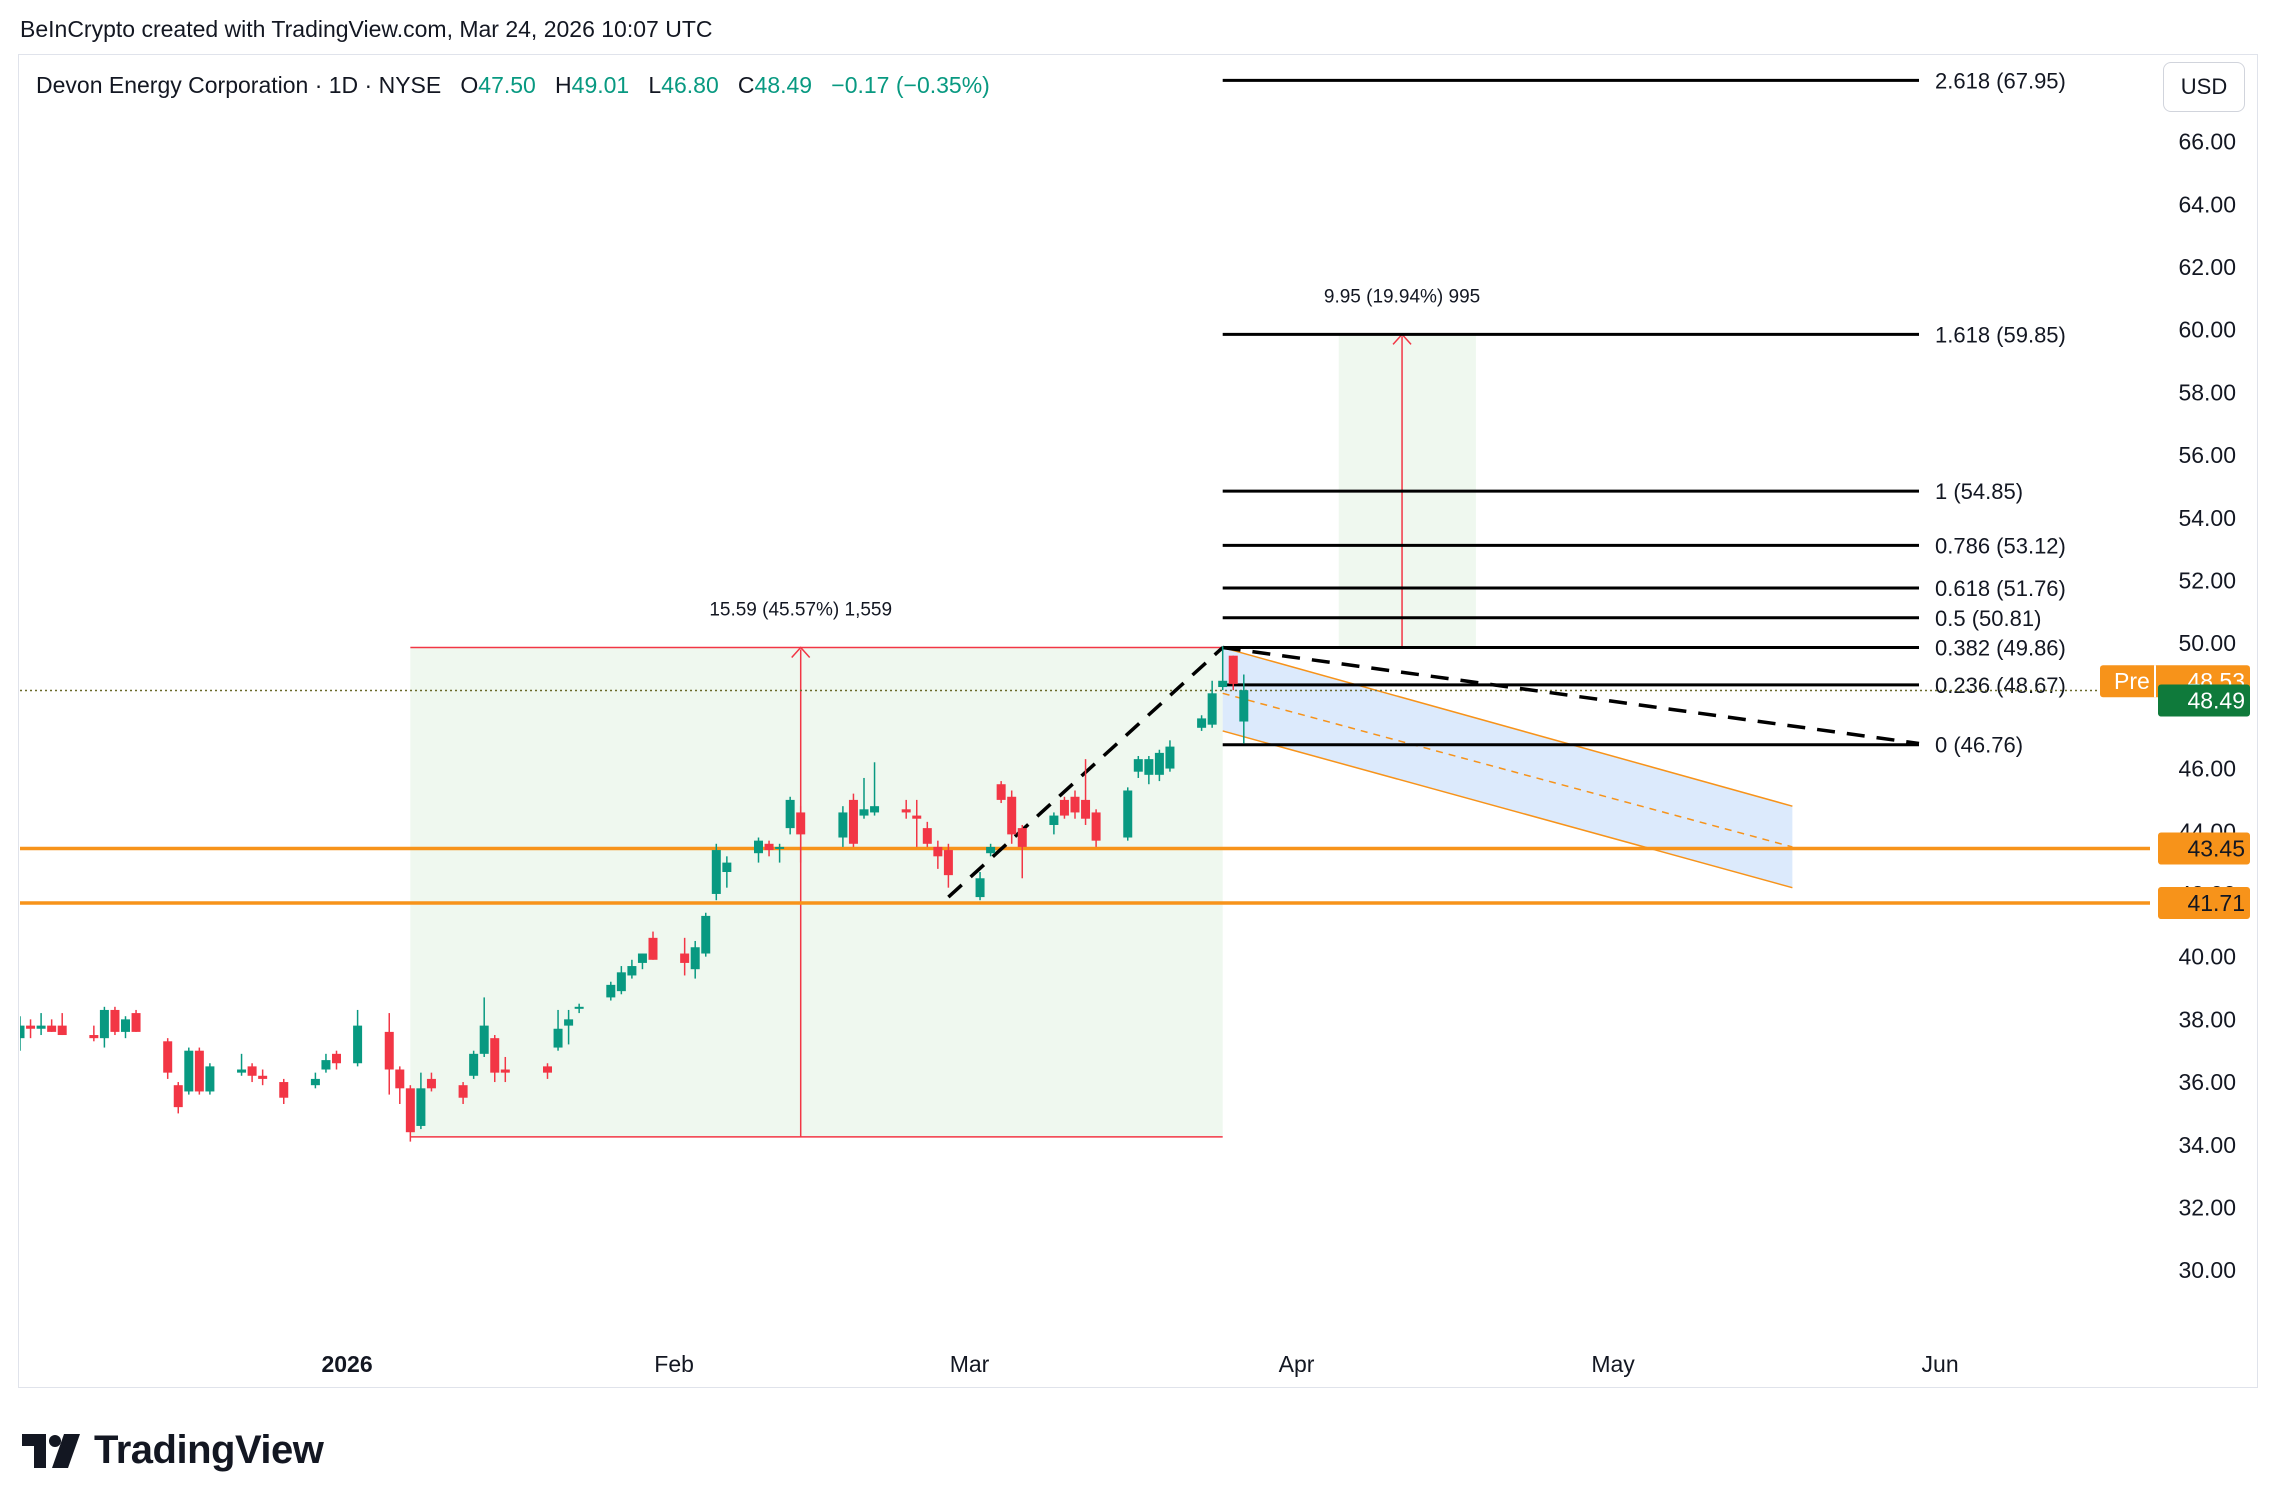  What do you see at coordinates (2207, 142) in the screenshot?
I see `y-axis-tick: 66.00` at bounding box center [2207, 142].